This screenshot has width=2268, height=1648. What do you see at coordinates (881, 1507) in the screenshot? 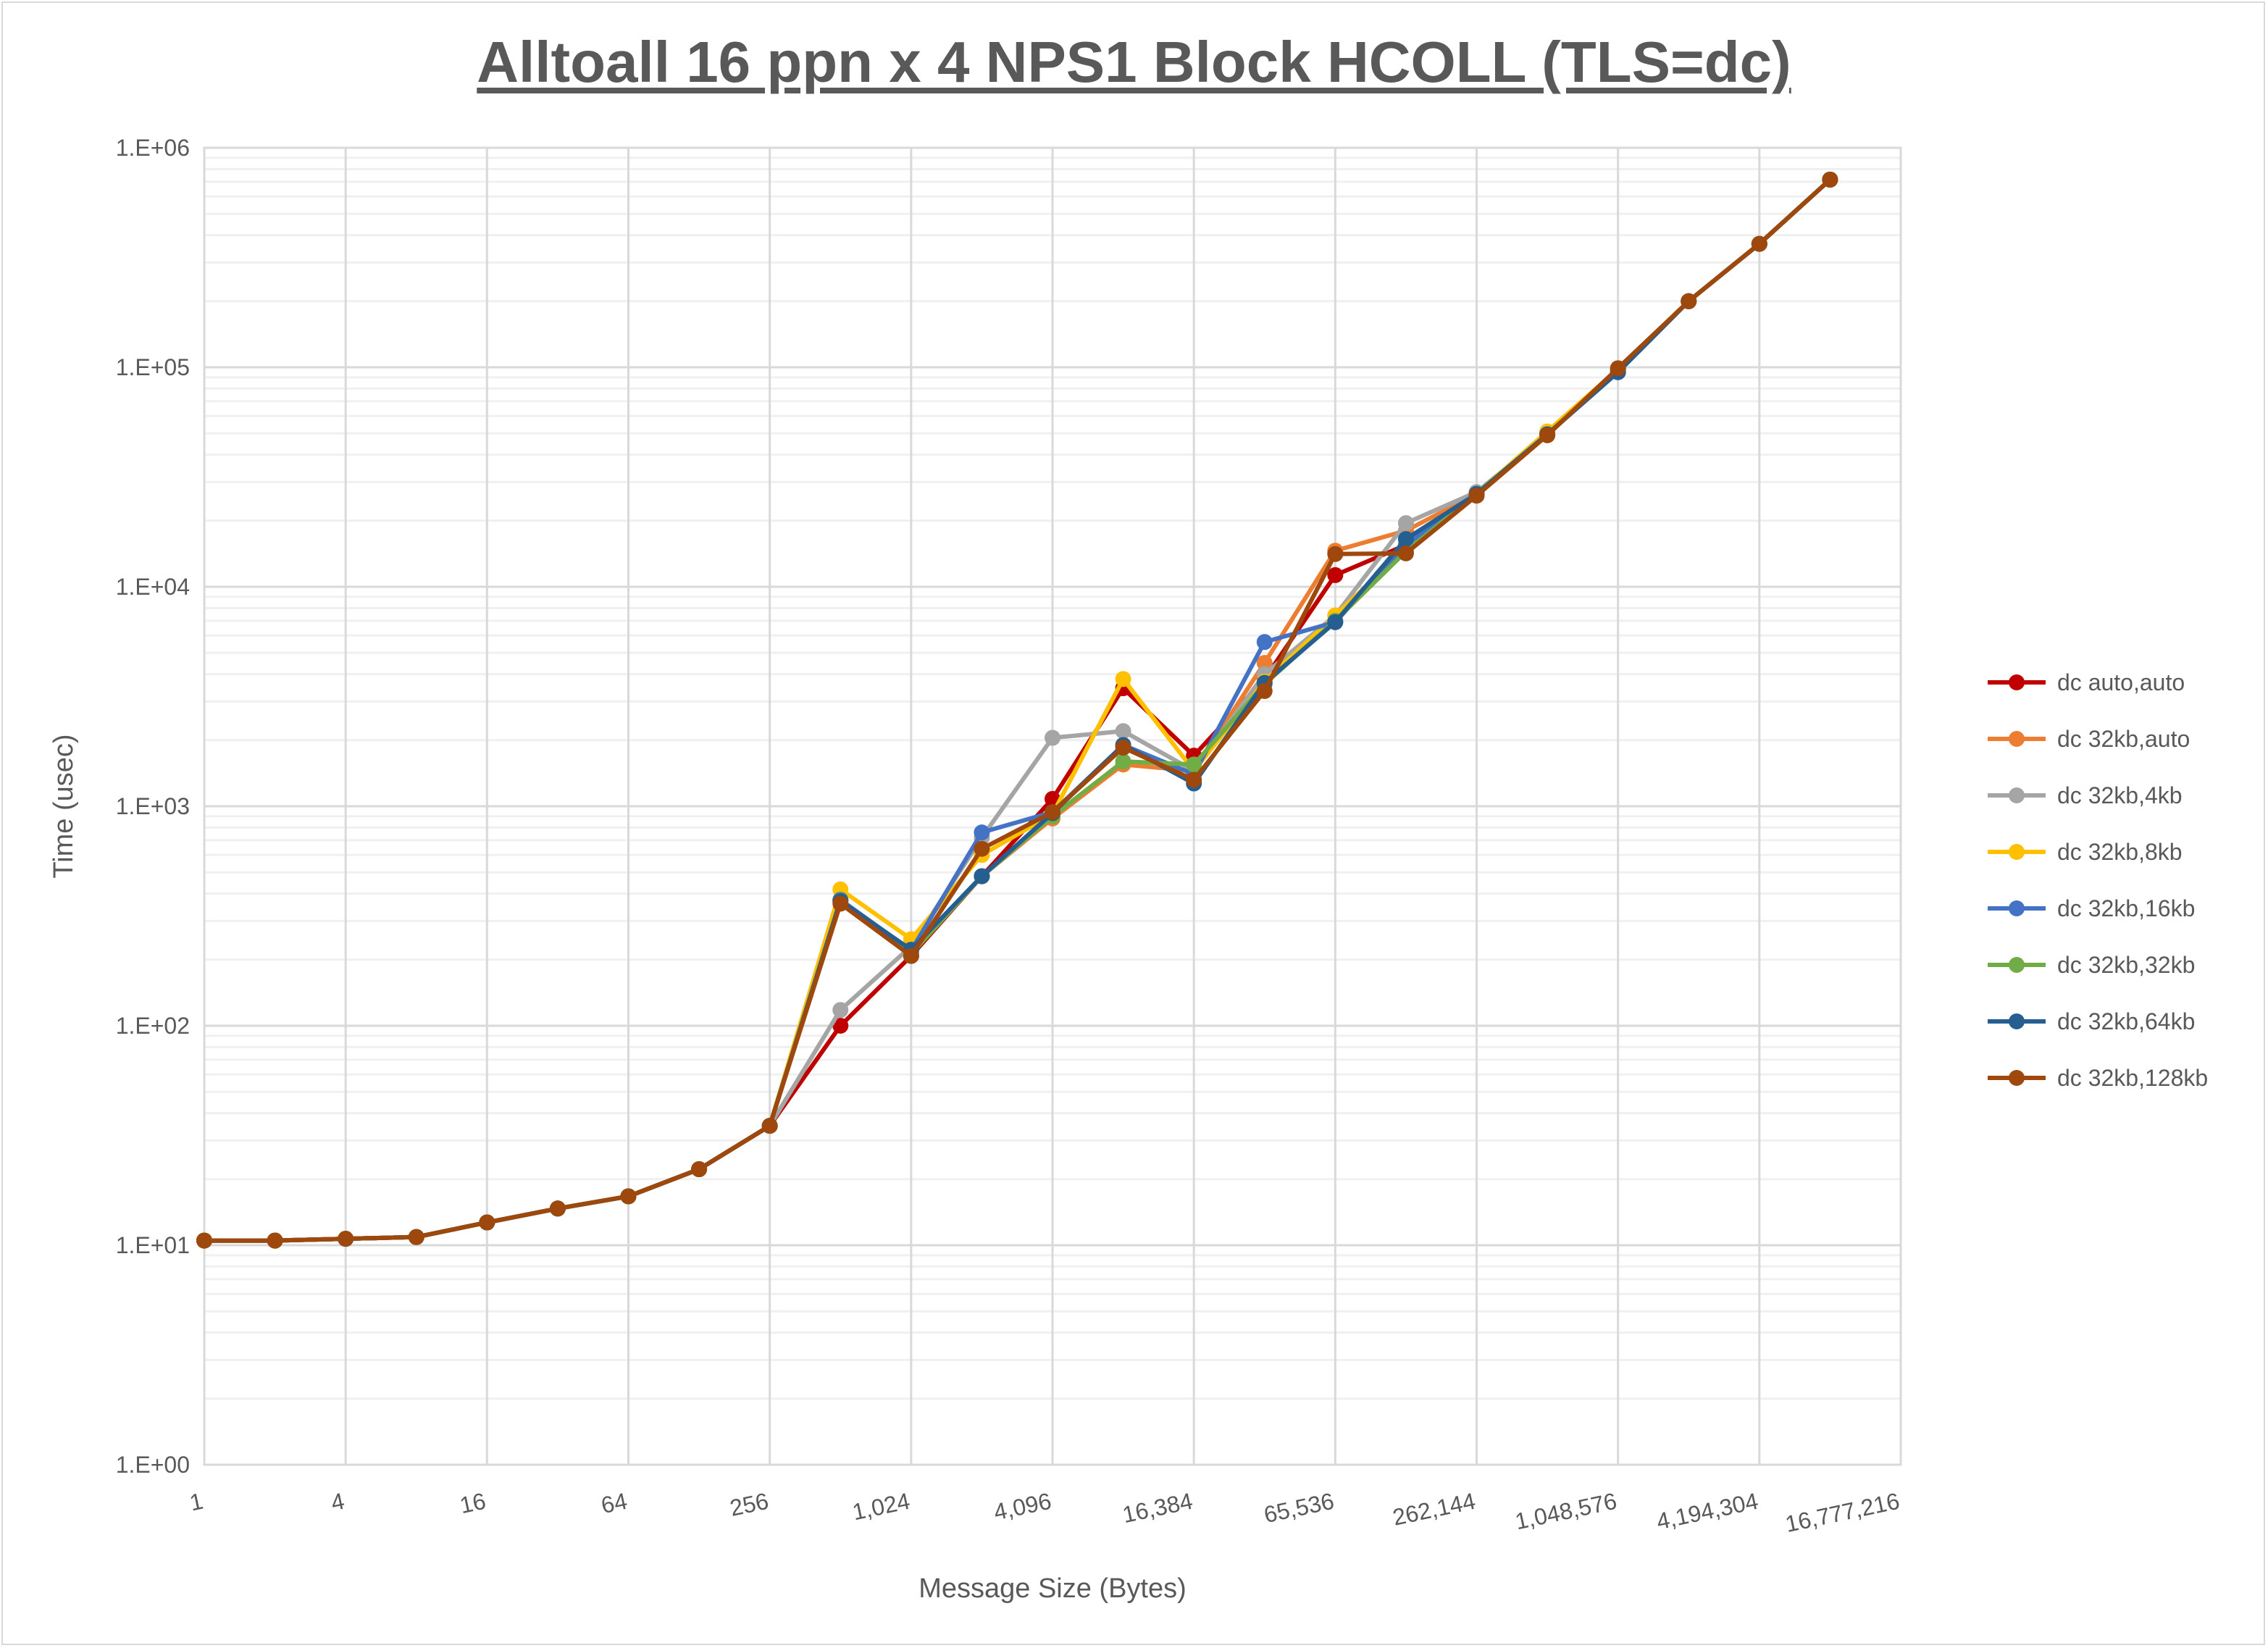
I see `x-tick-label: 1,024` at bounding box center [881, 1507].